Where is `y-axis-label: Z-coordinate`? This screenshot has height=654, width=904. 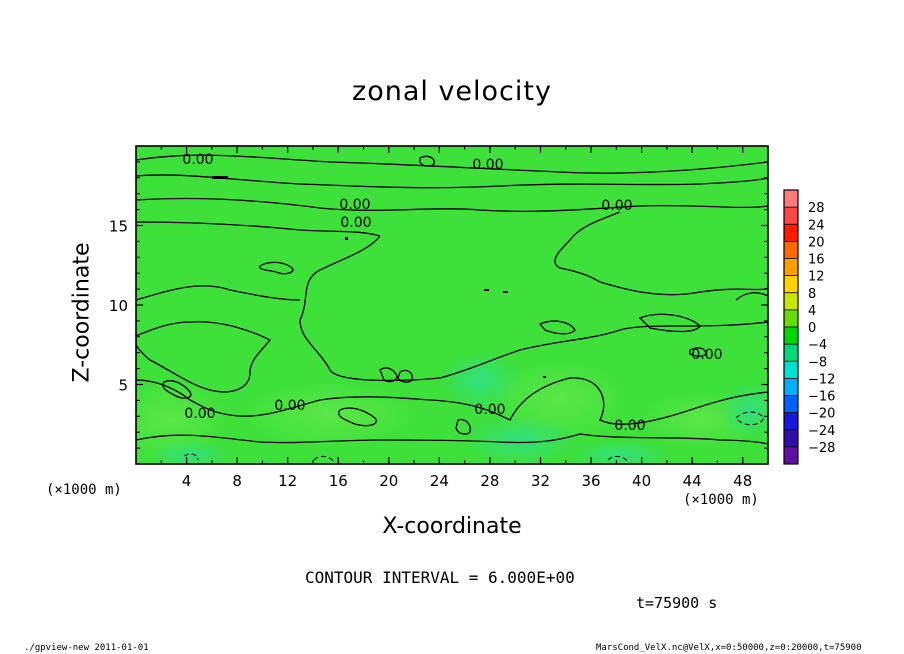
y-axis-label: Z-coordinate is located at coordinates (82, 312).